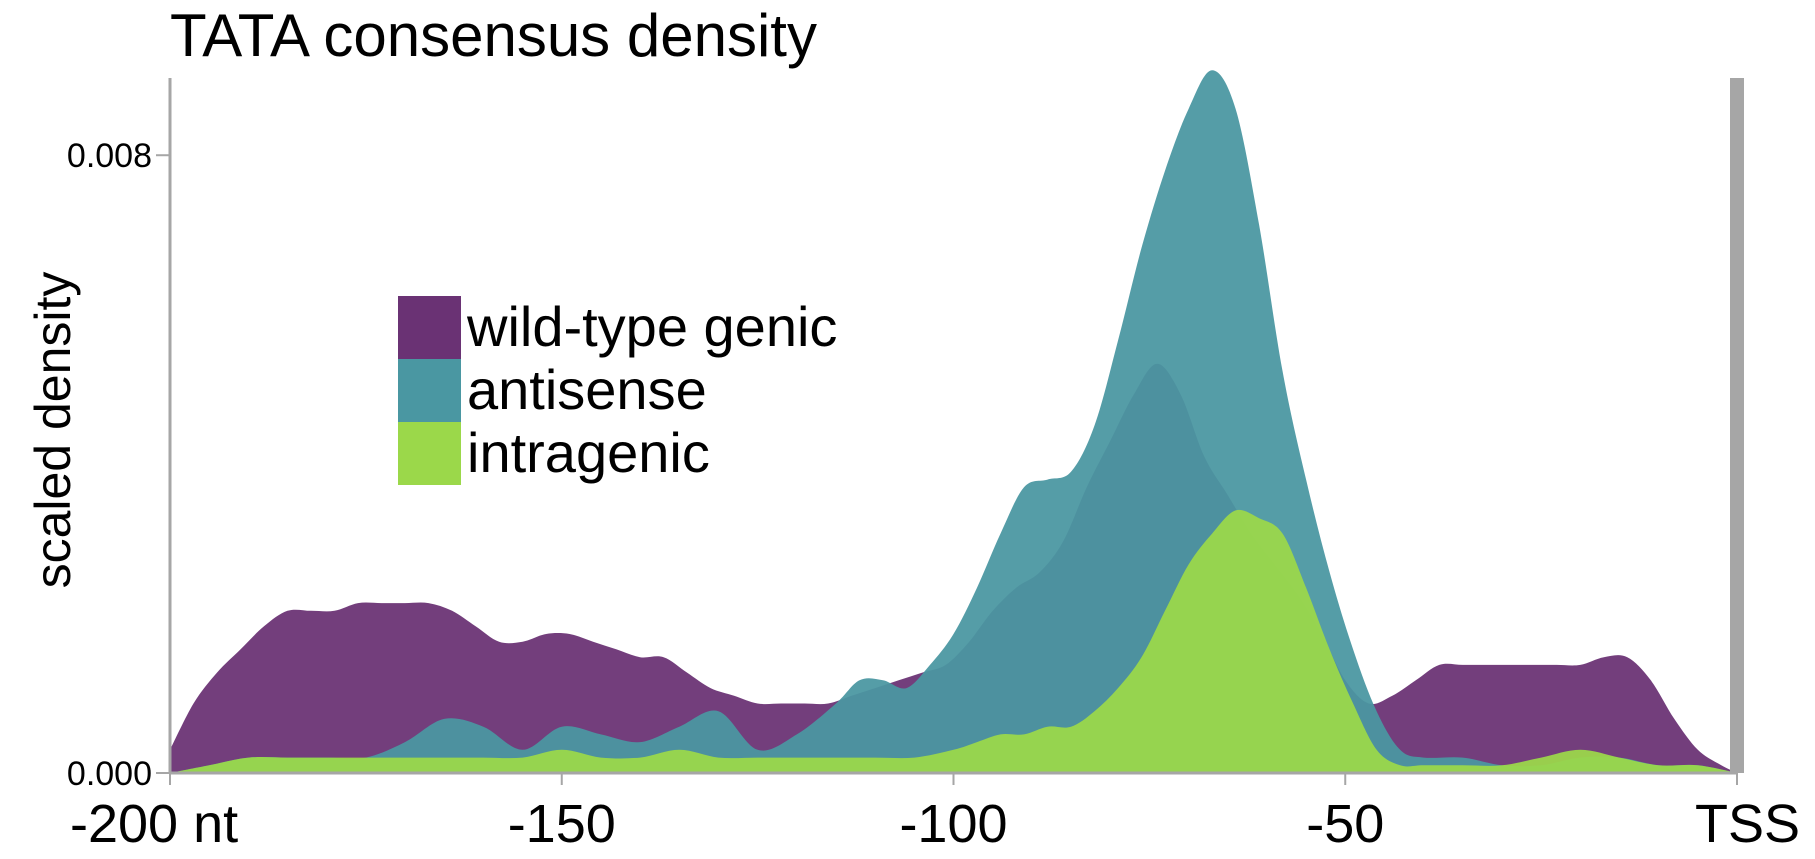 The width and height of the screenshot is (1815, 859). Describe the element at coordinates (562, 824) in the screenshot. I see `x-tick-label: -150` at that location.